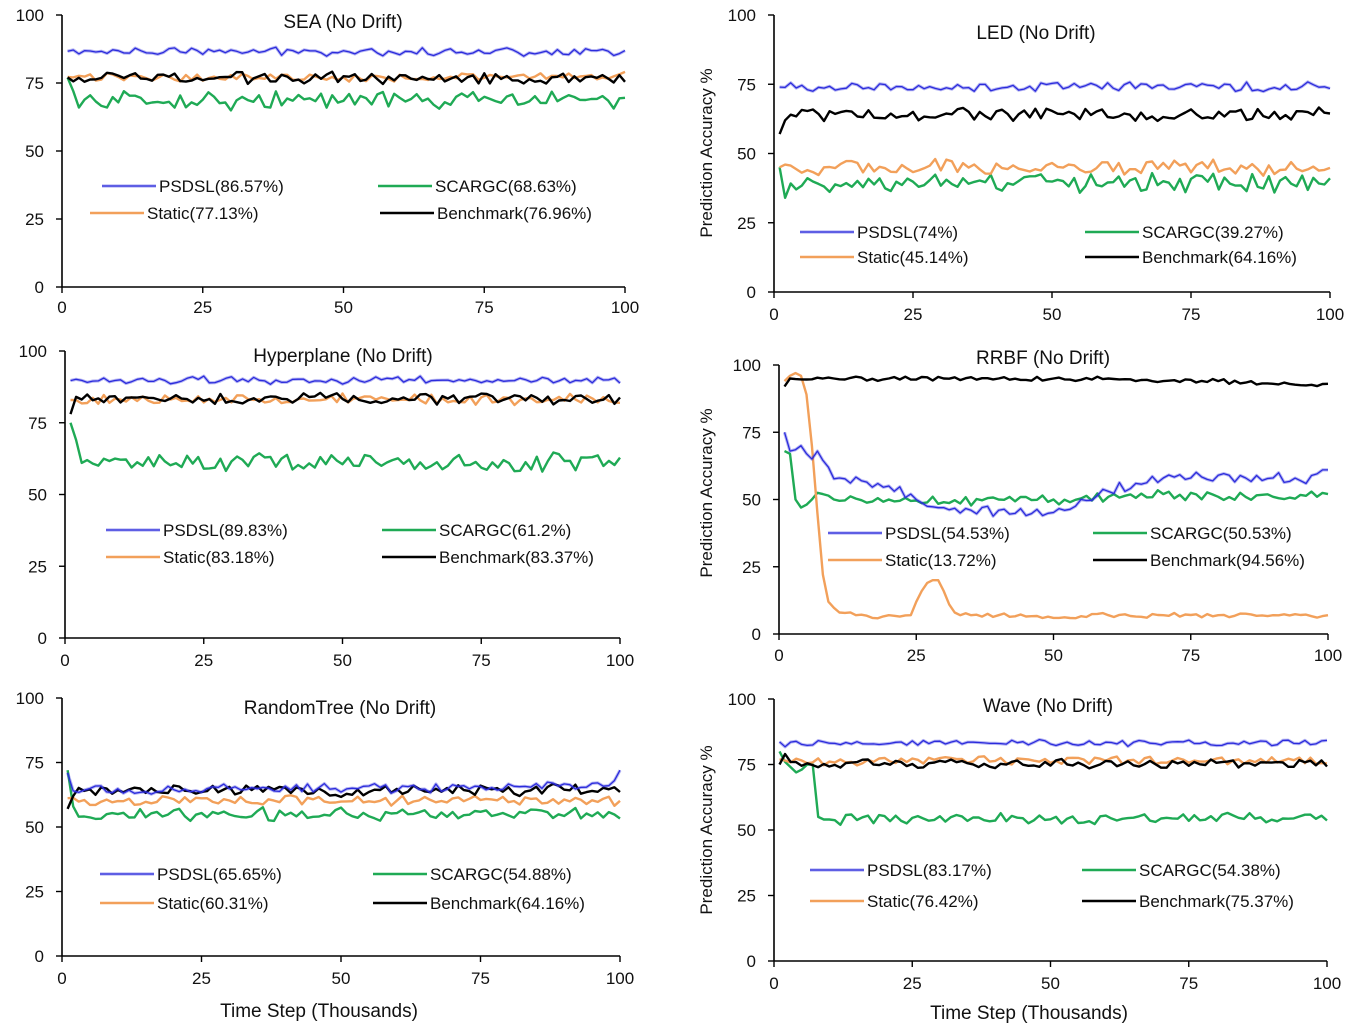  What do you see at coordinates (1227, 560) in the screenshot?
I see `legend-label: Benchmark(94.56%)` at bounding box center [1227, 560].